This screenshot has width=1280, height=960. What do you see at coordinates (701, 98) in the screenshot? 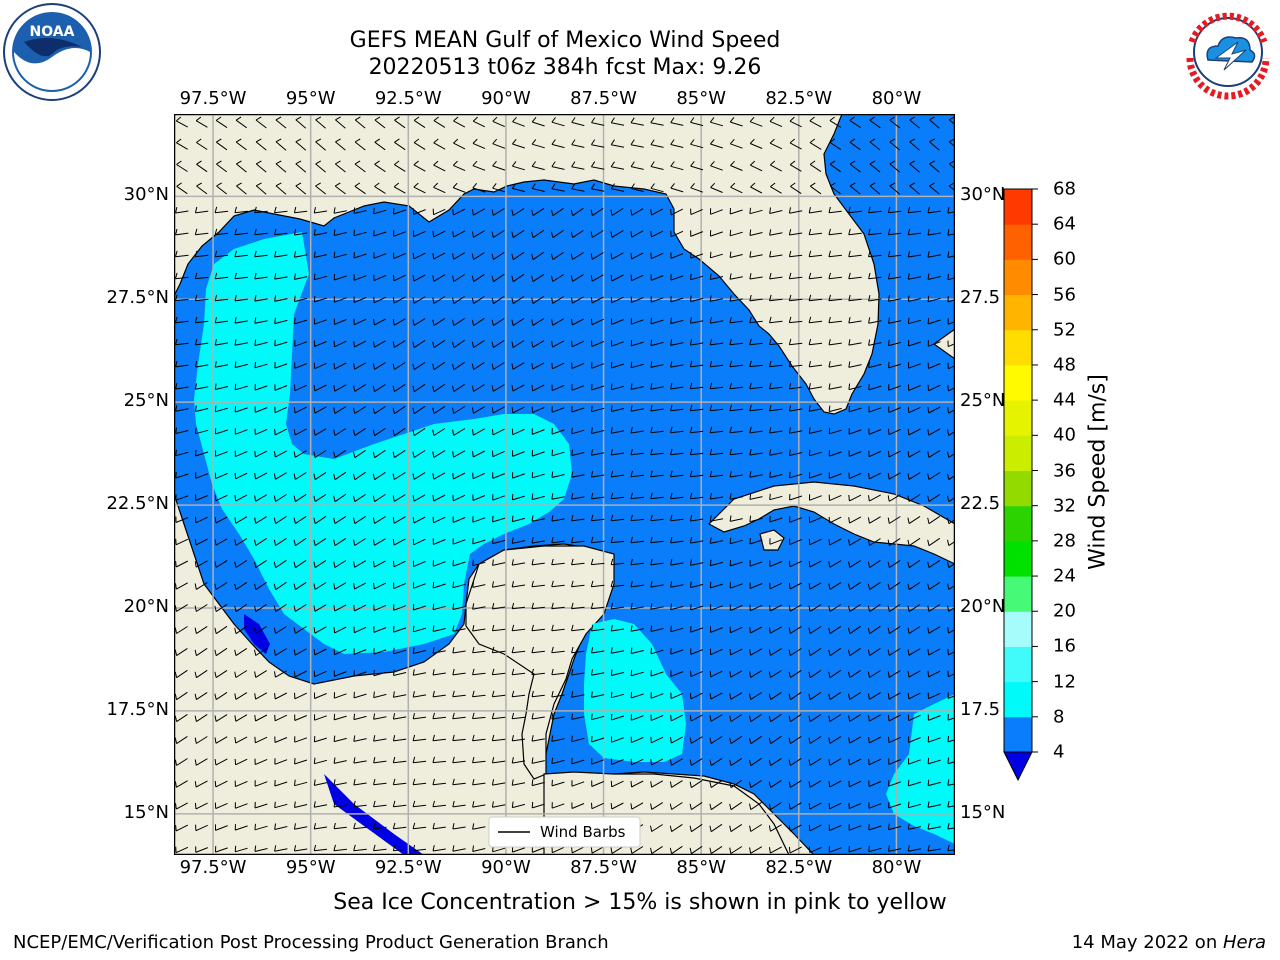
I see `lon-tick-label-top: 85°W` at bounding box center [701, 98].